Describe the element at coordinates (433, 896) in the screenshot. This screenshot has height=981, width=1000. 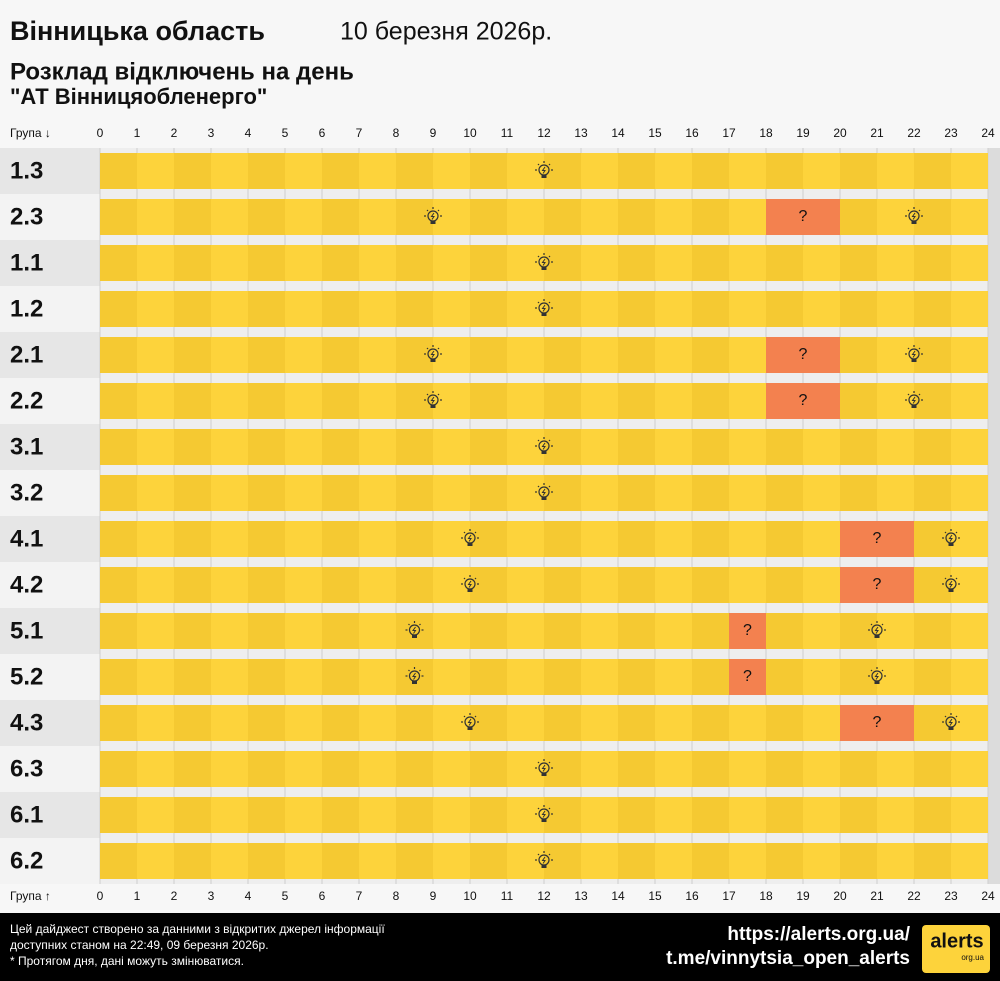
I see `x-tick-label: 9` at that location.